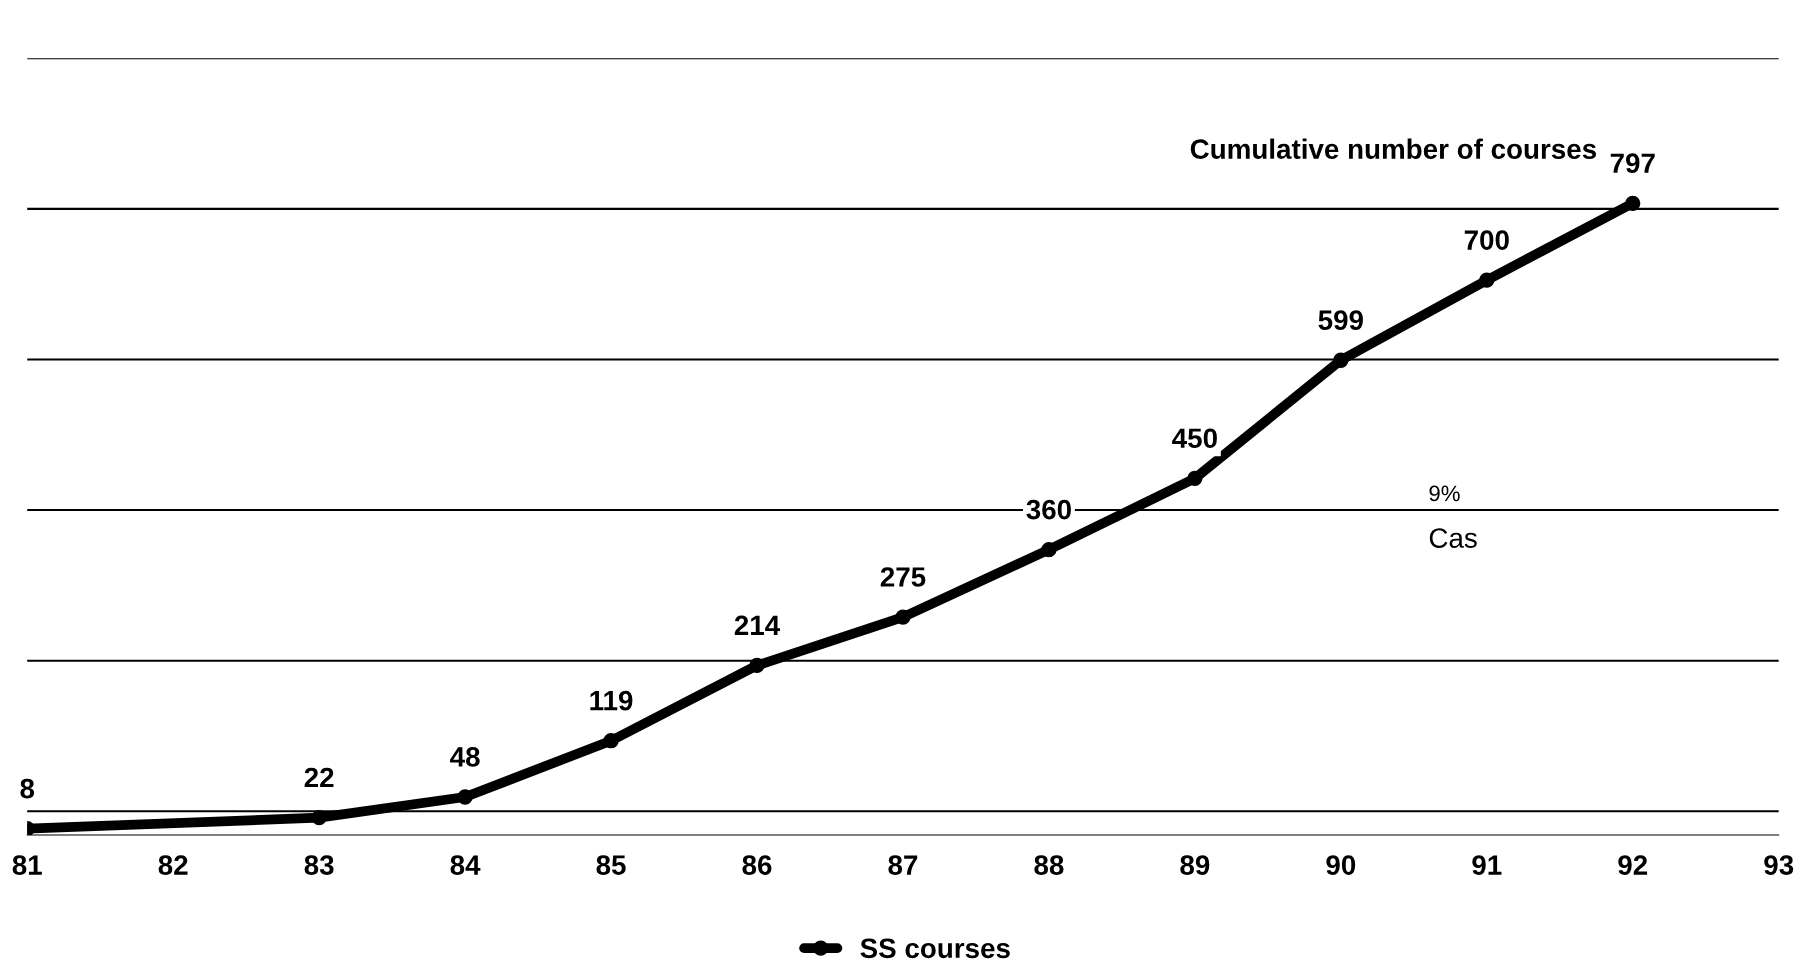  What do you see at coordinates (1444, 493) in the screenshot?
I see `annotation: 9%` at bounding box center [1444, 493].